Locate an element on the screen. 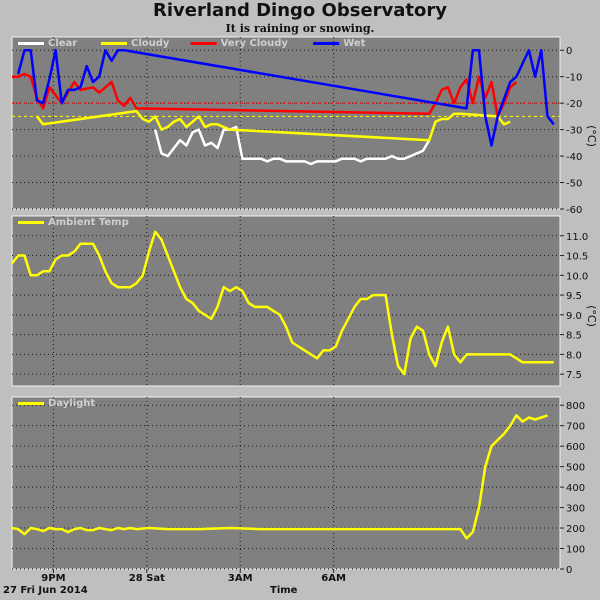 This screenshot has width=600, height=600. y-tick-label: -20 is located at coordinates (574, 104).